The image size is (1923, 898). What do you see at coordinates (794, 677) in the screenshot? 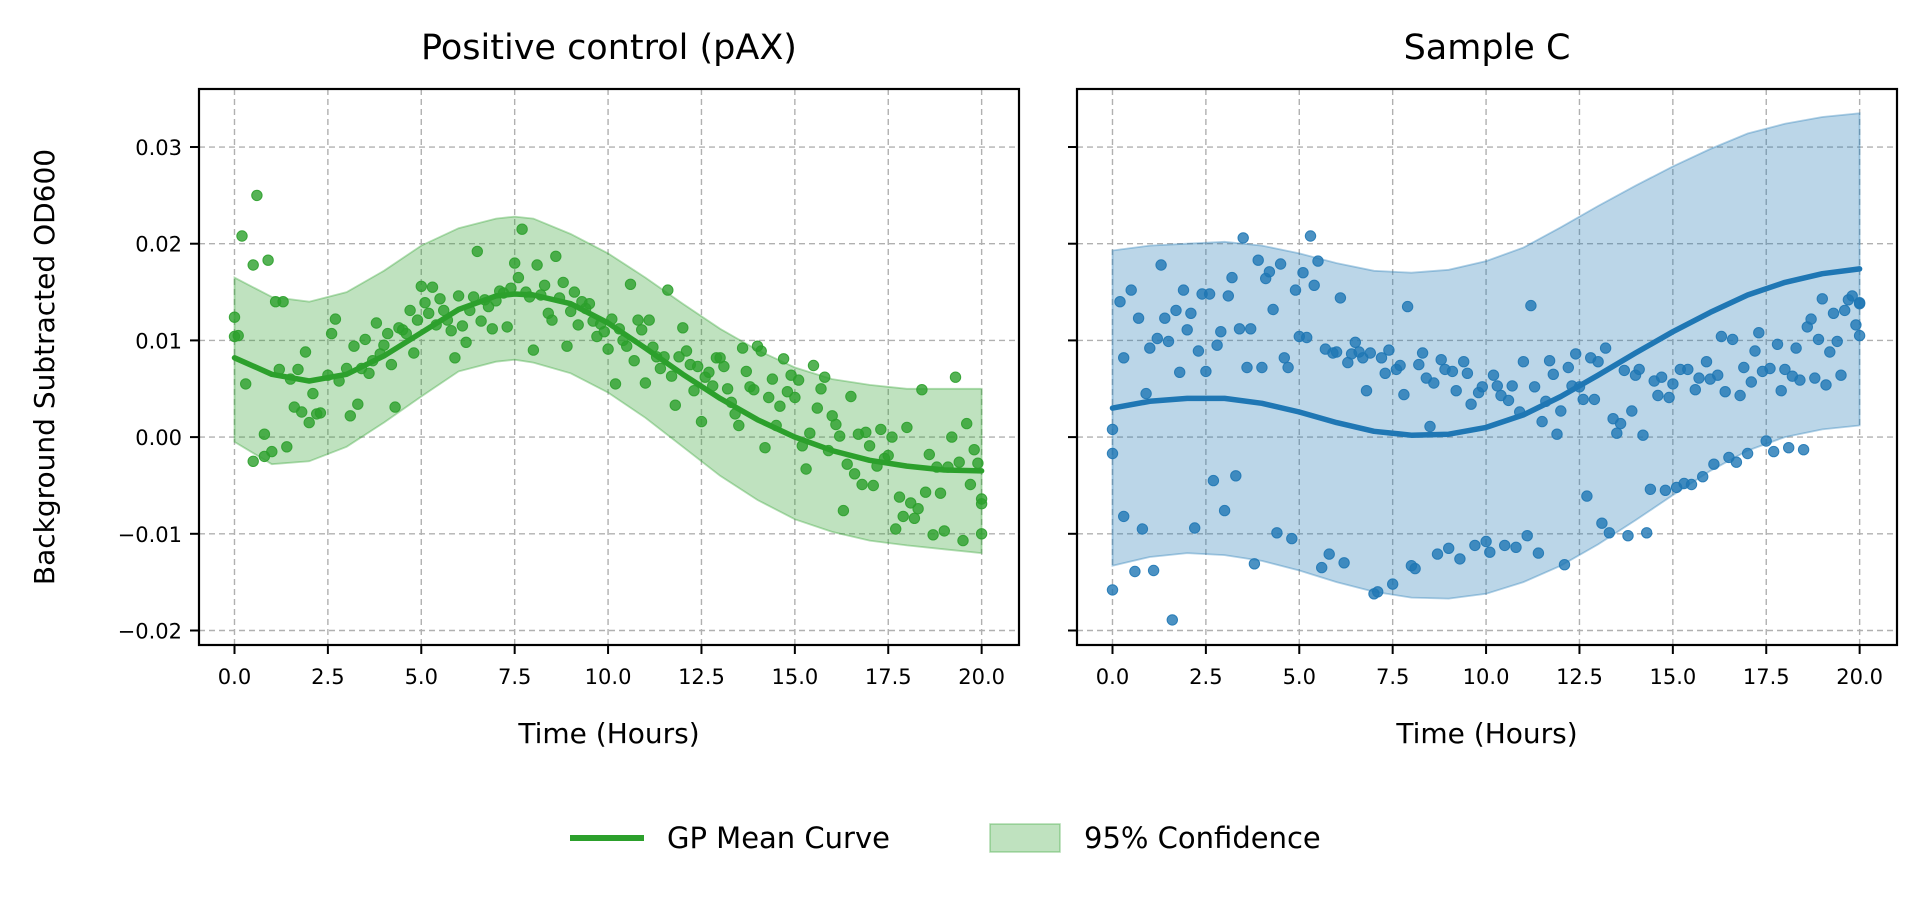
I see `x-tick-label: 15.0` at bounding box center [794, 677].